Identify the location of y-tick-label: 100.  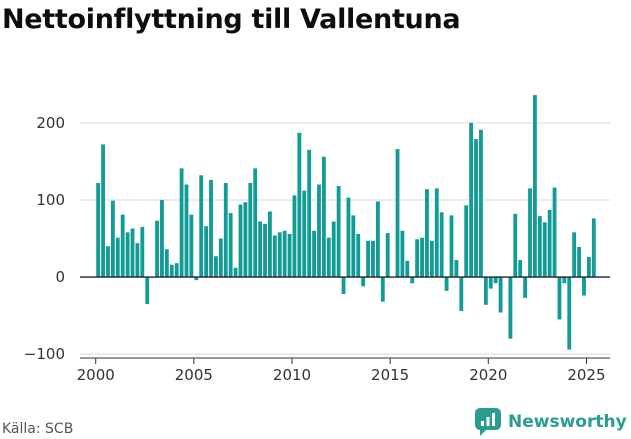
(50, 200).